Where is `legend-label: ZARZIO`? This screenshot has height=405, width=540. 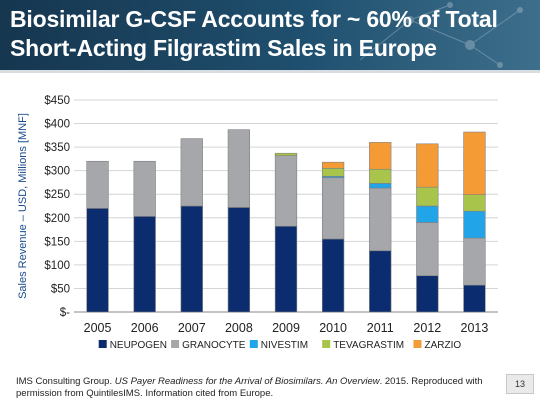 legend-label: ZARZIO is located at coordinates (443, 345).